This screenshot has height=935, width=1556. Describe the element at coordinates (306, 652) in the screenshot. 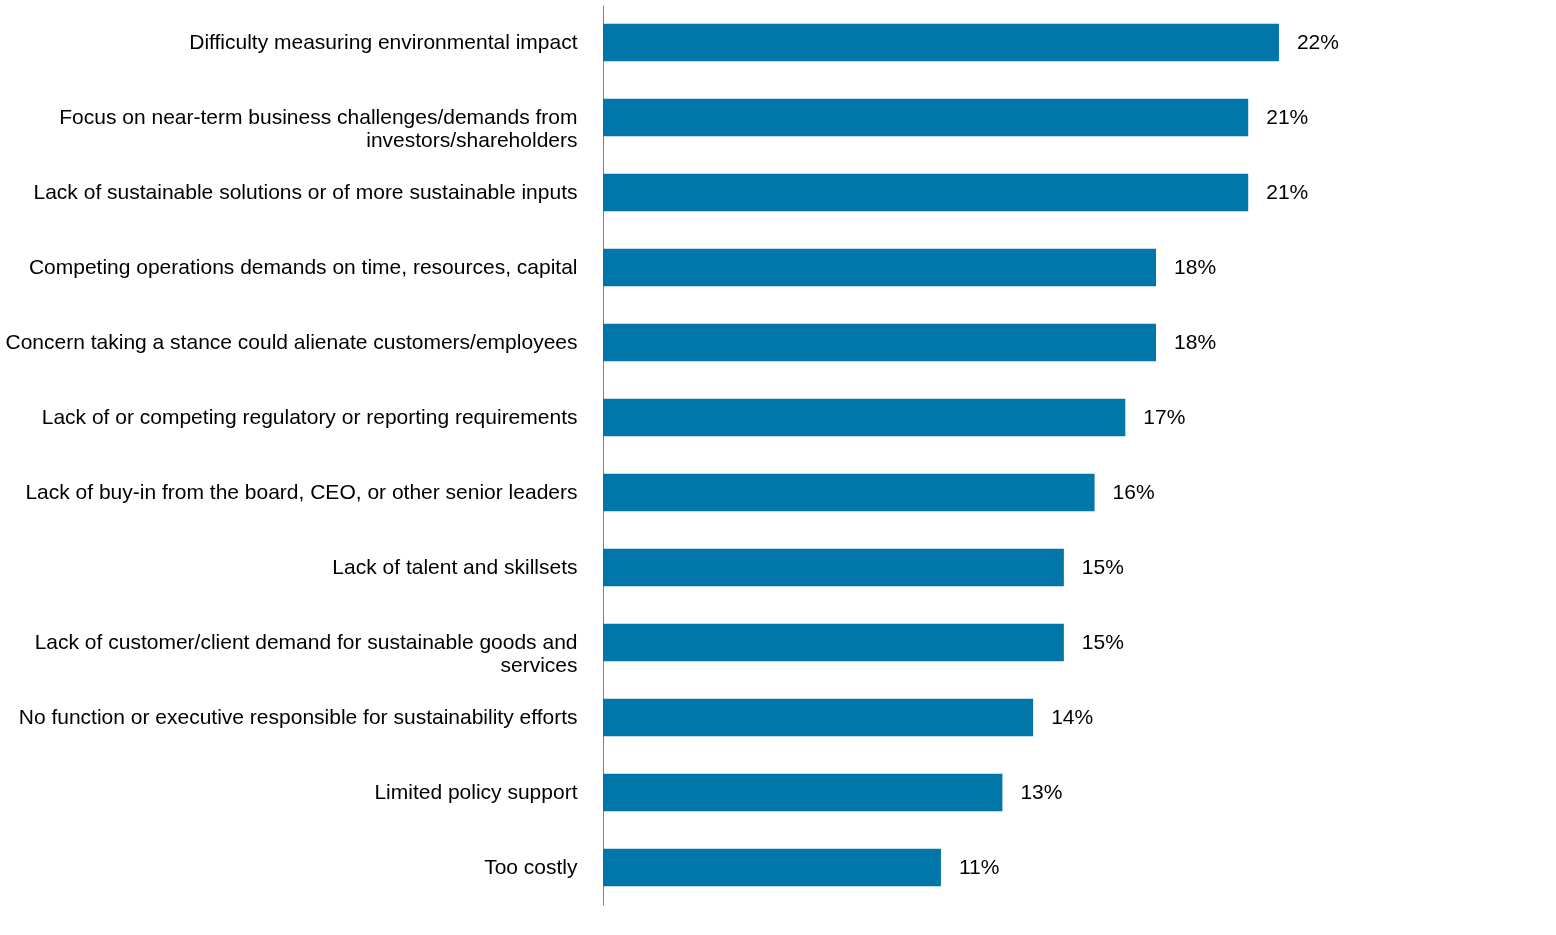

I see `y-tick-label: Lack of customer/client demand for sustainable goods and services` at that location.